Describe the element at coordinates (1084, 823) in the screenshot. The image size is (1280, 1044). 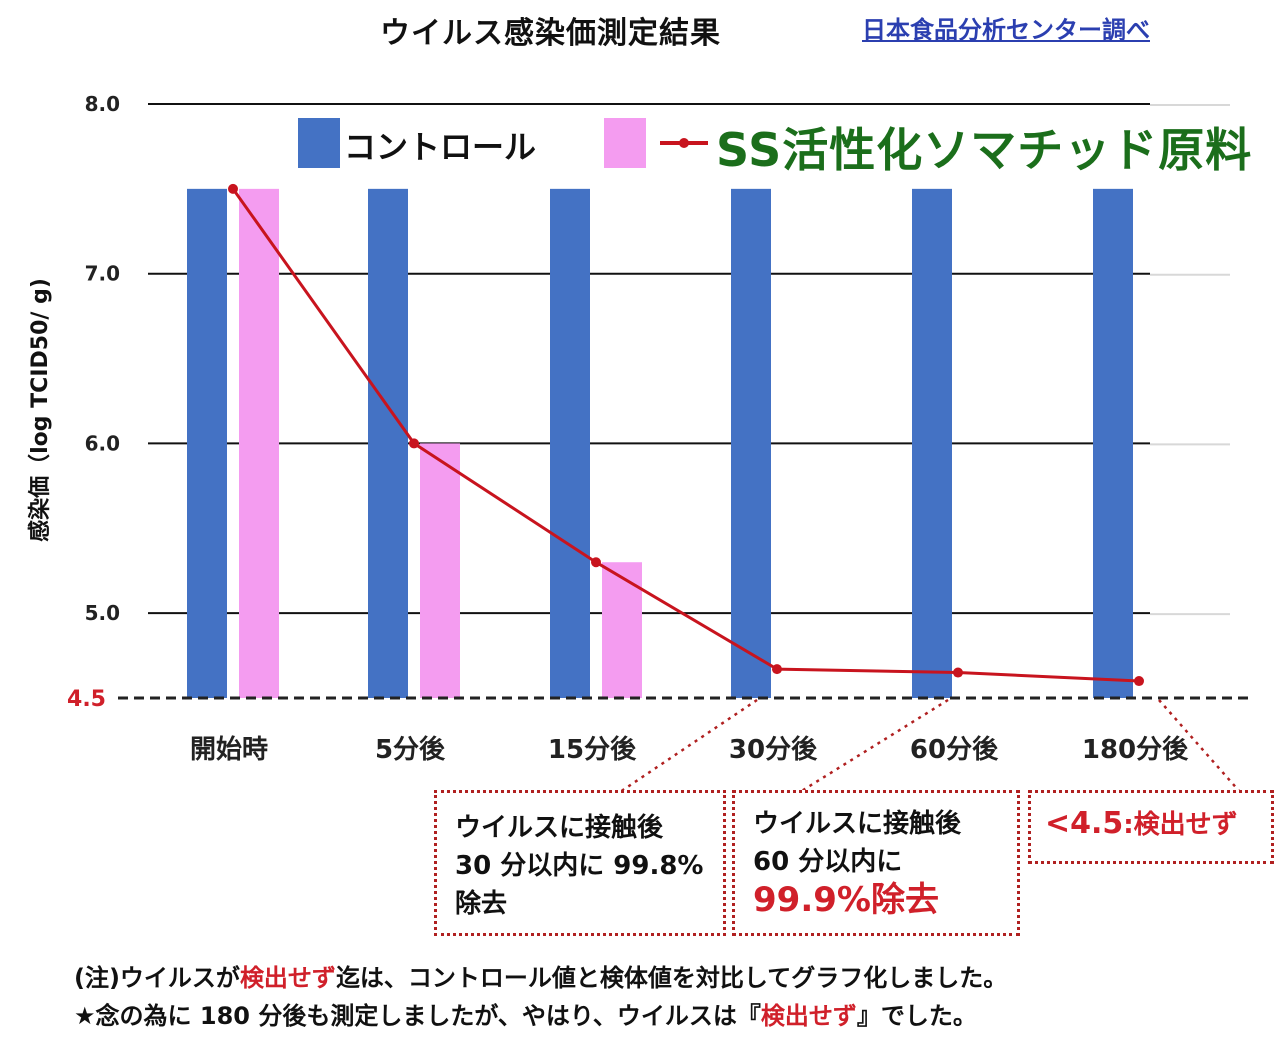
I see `annotation-limit-value: <4.5` at that location.